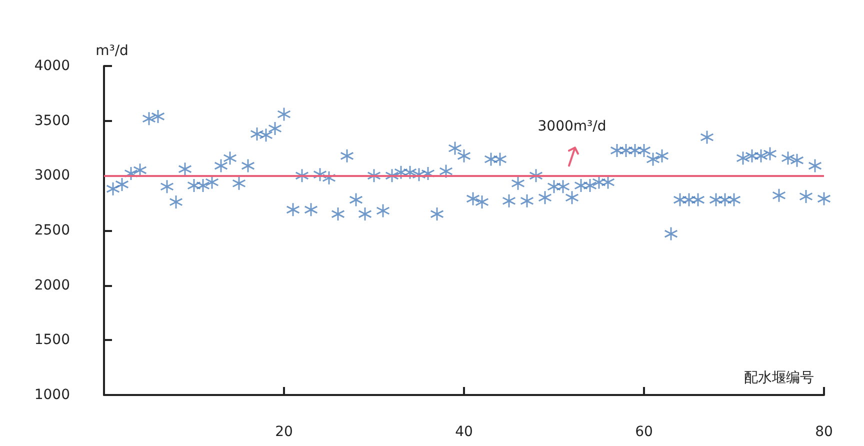  Describe the element at coordinates (644, 432) in the screenshot. I see `x-tick-label: 60` at that location.